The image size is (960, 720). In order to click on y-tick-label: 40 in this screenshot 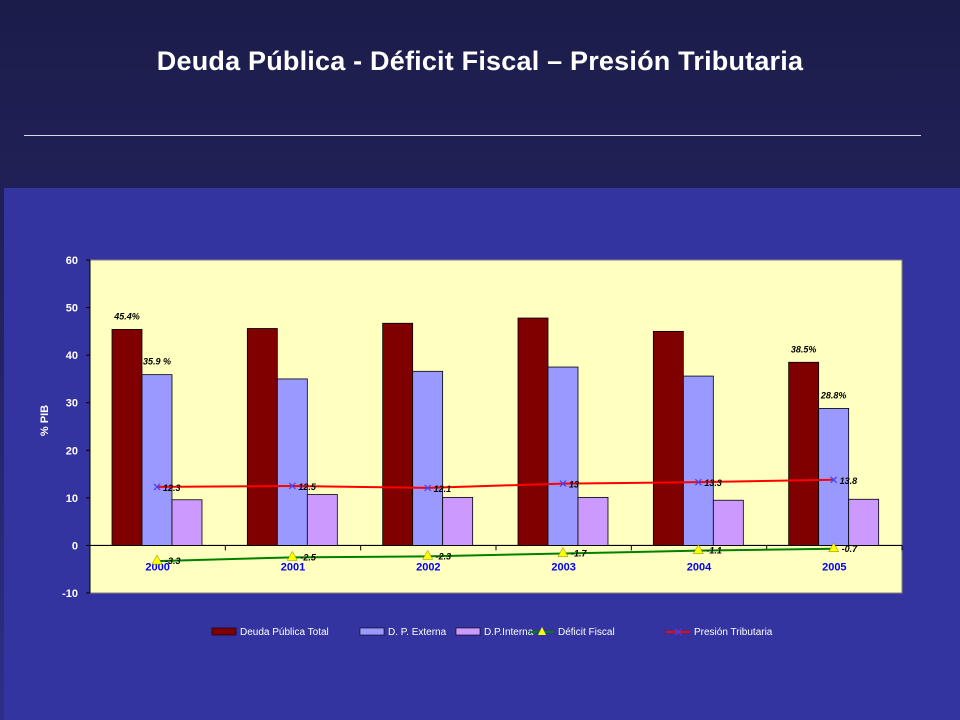, I will do `click(72, 356)`.